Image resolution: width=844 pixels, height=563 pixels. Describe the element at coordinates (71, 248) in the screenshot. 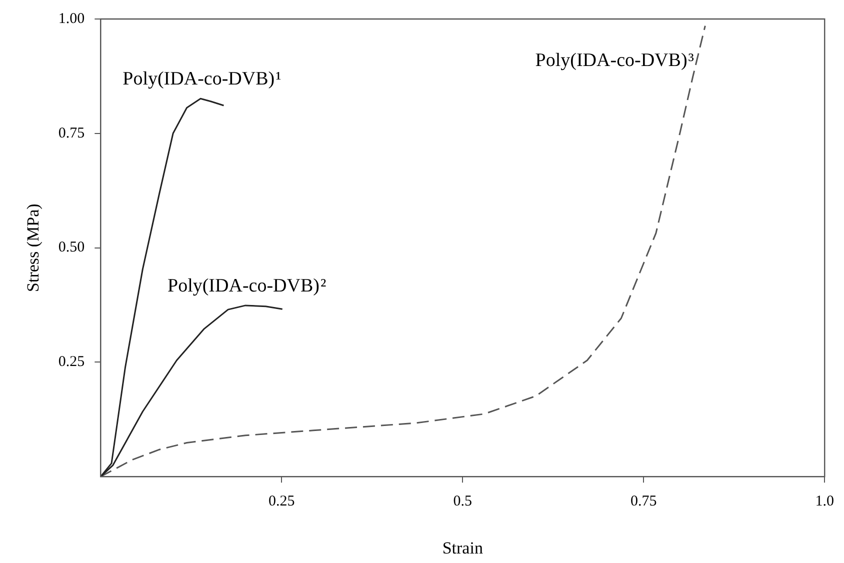

I see `y-tick-label: 0.50` at that location.